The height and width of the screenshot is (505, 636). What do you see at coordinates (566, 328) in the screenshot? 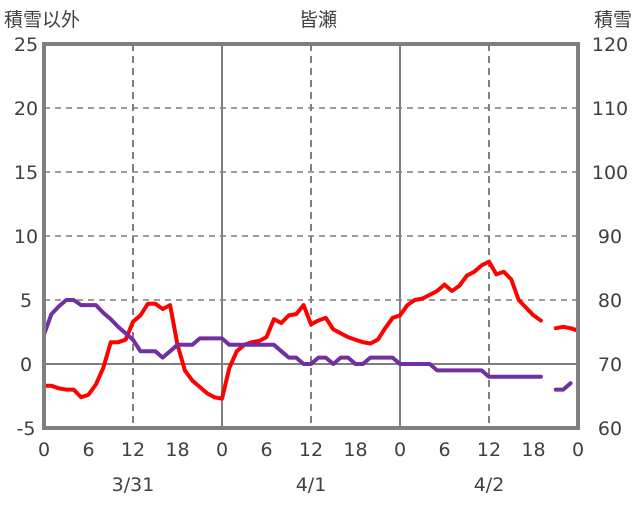
I see `non-snow-series-line` at bounding box center [566, 328].